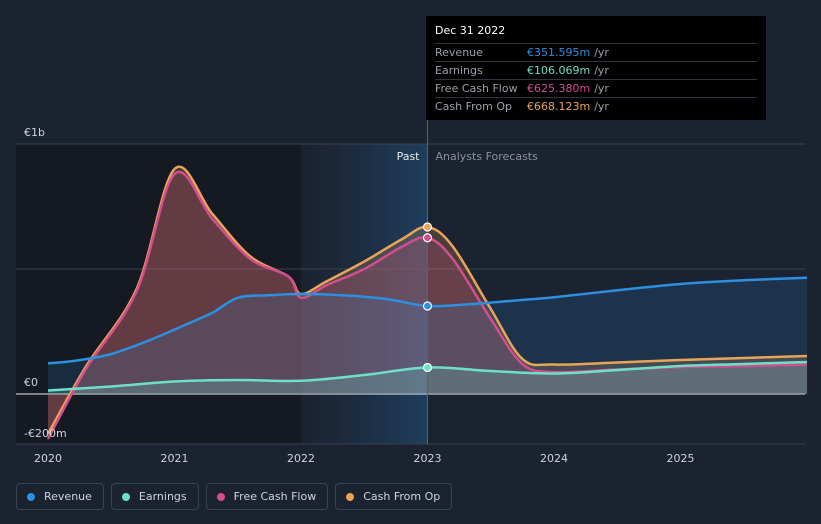  What do you see at coordinates (162, 496) in the screenshot?
I see `legend-label: Earnings` at bounding box center [162, 496].